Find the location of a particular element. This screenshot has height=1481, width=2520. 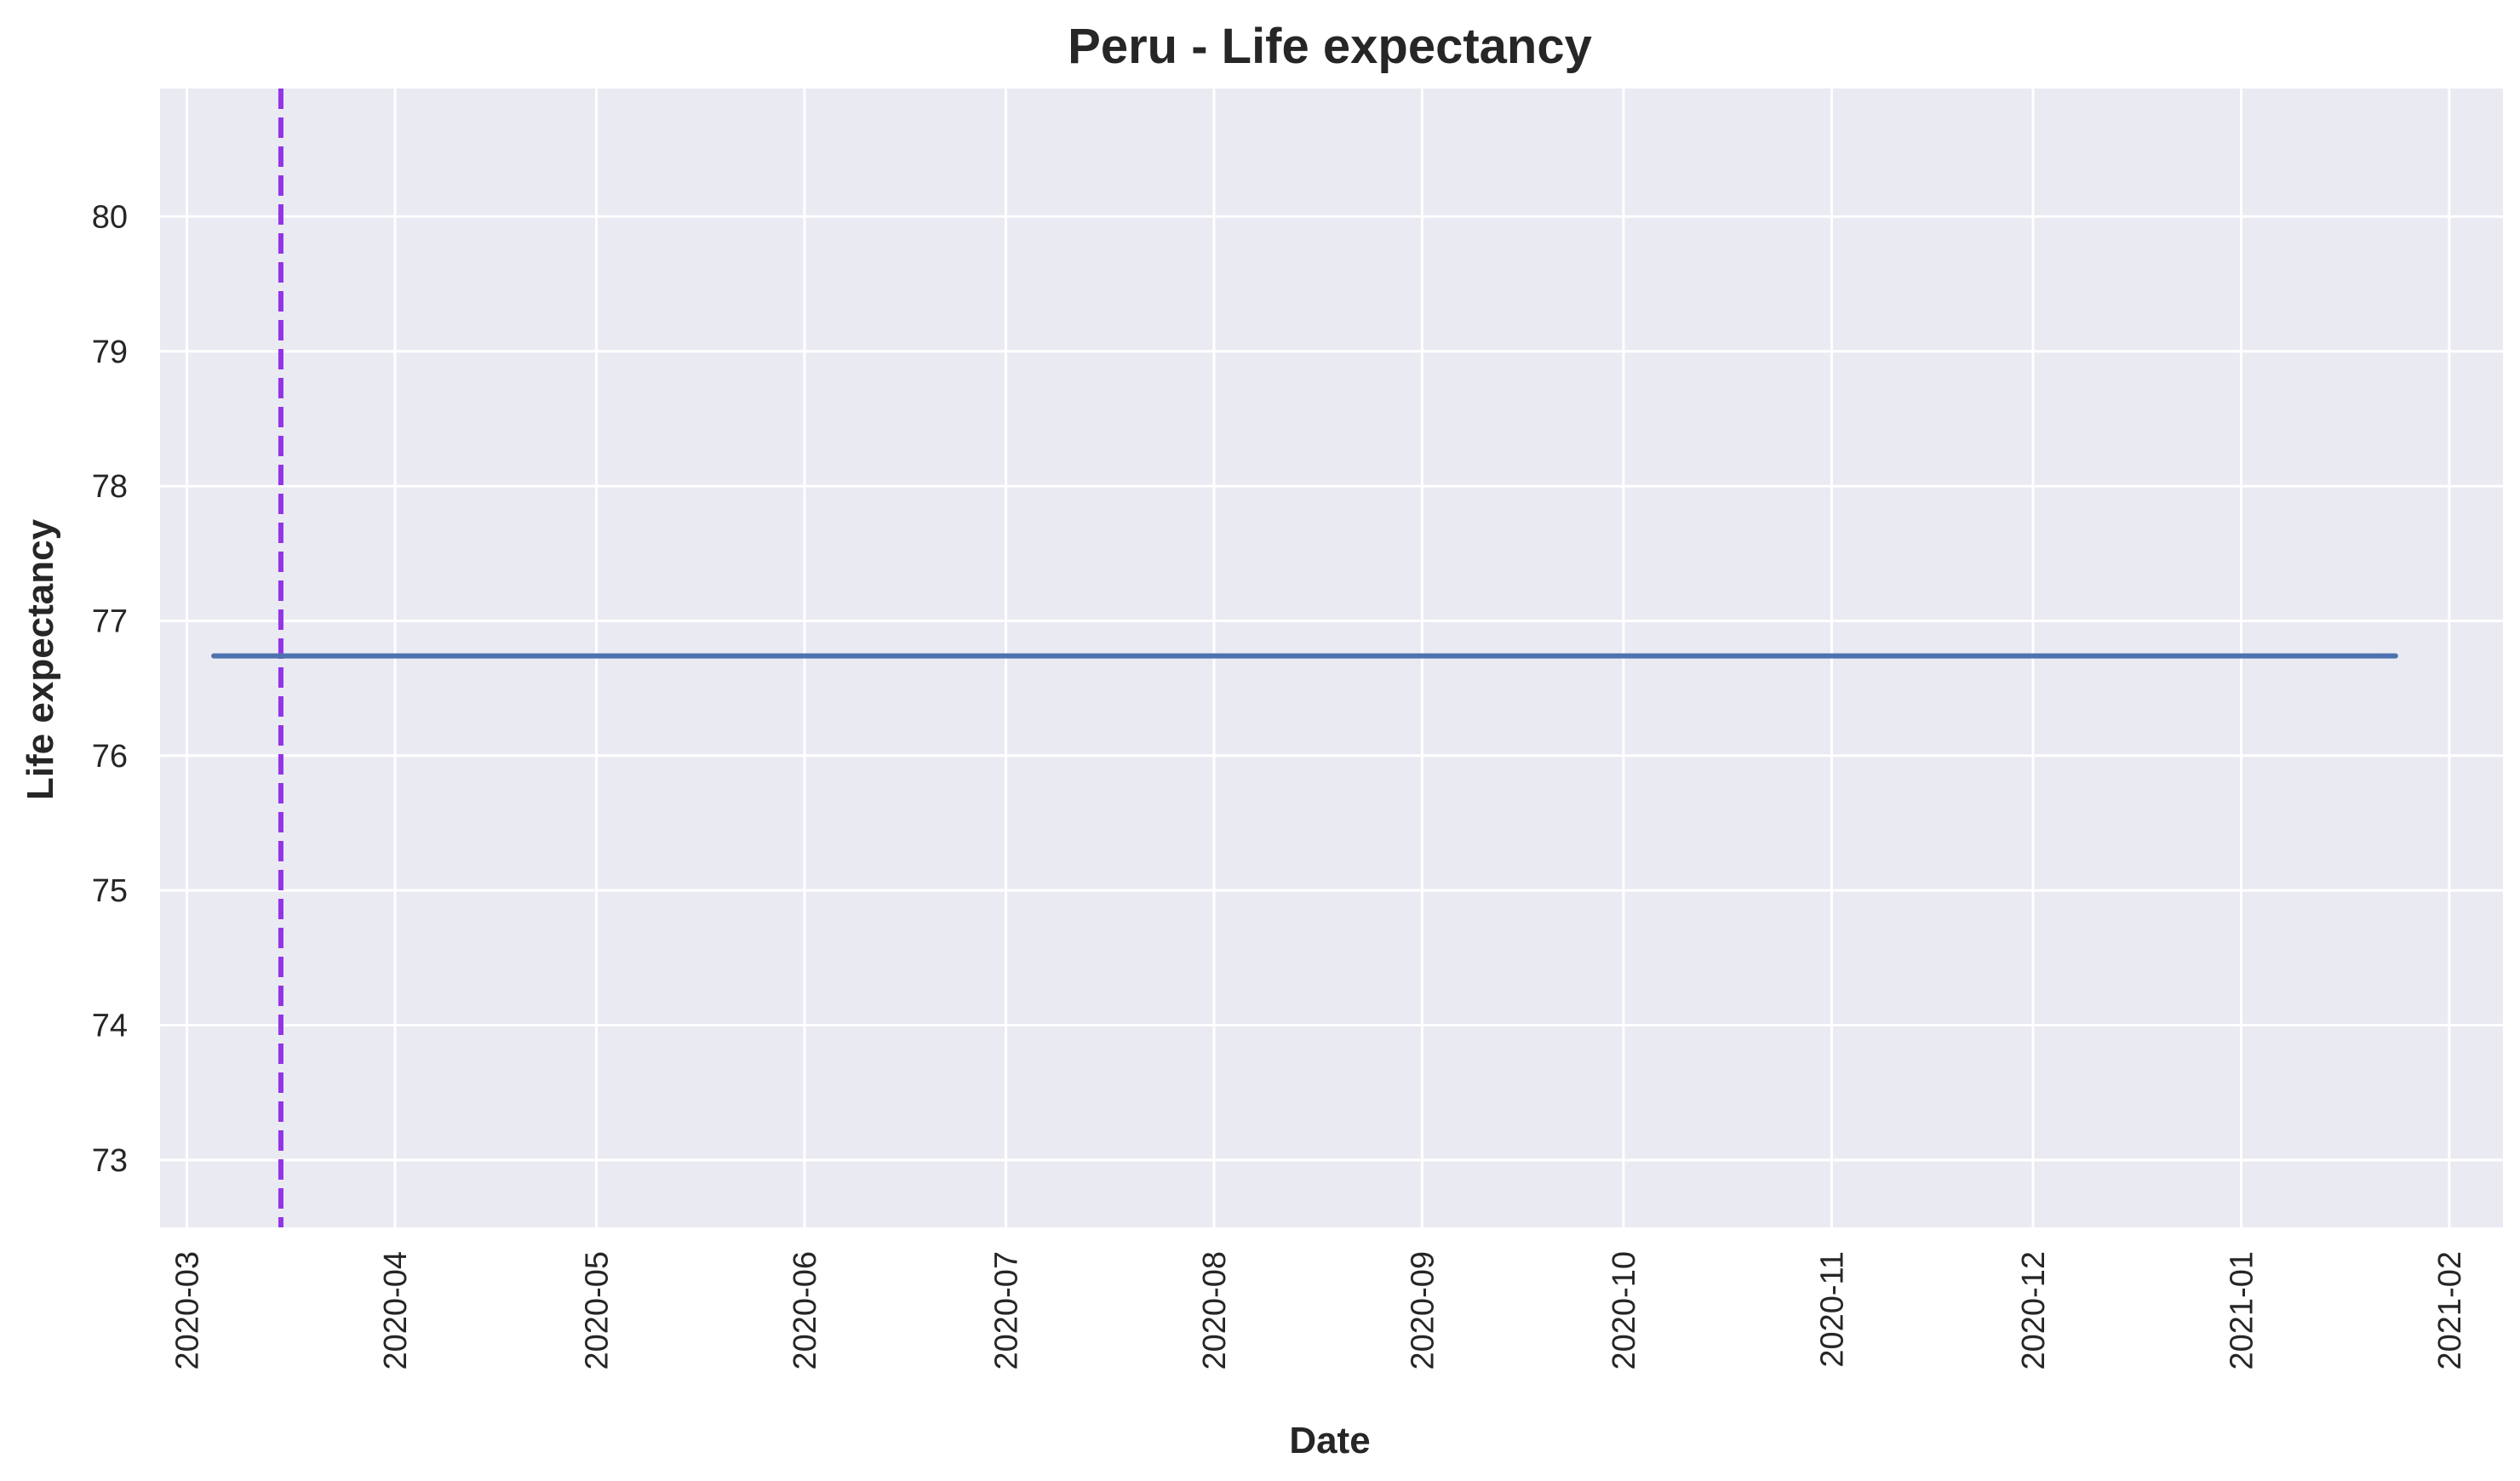

x-tick-label: 2020-03 is located at coordinates (188, 1310).